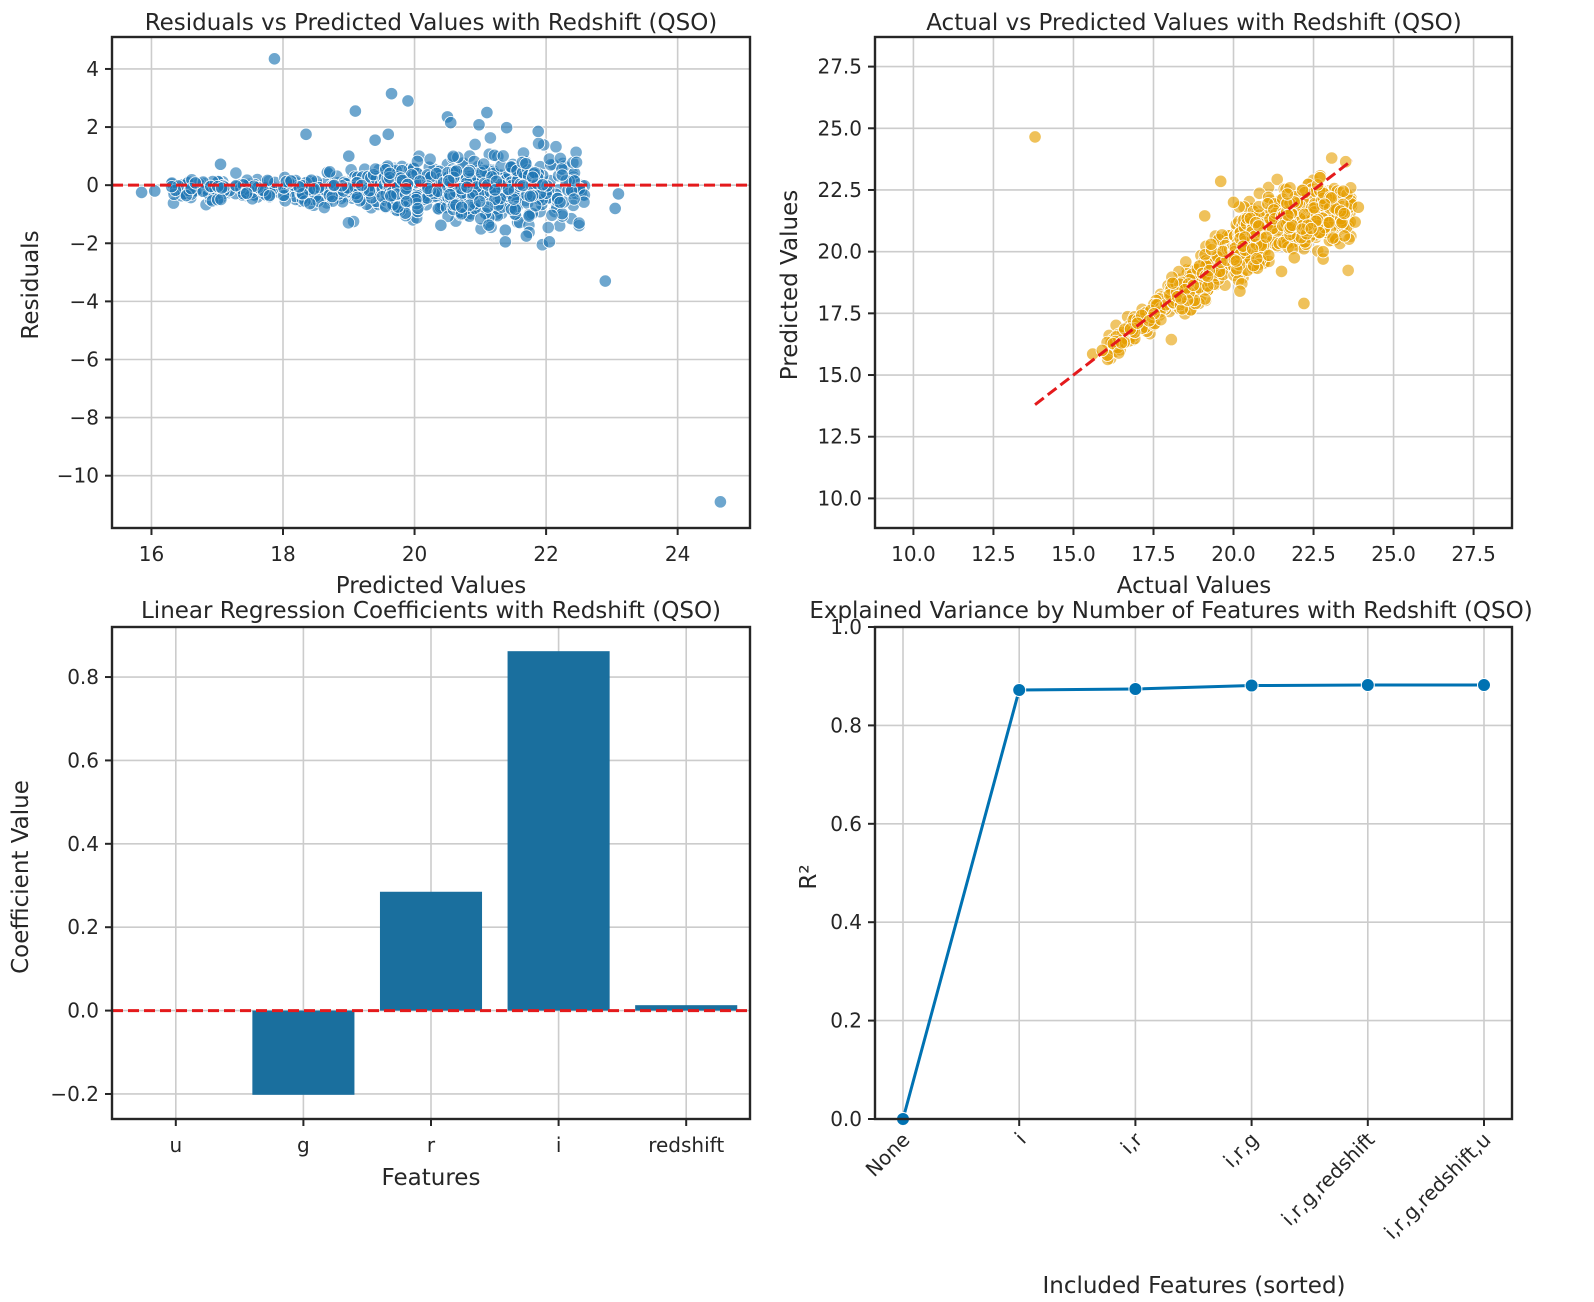  What do you see at coordinates (913, 554) in the screenshot?
I see `x-tick-label: 10.0` at bounding box center [913, 554].